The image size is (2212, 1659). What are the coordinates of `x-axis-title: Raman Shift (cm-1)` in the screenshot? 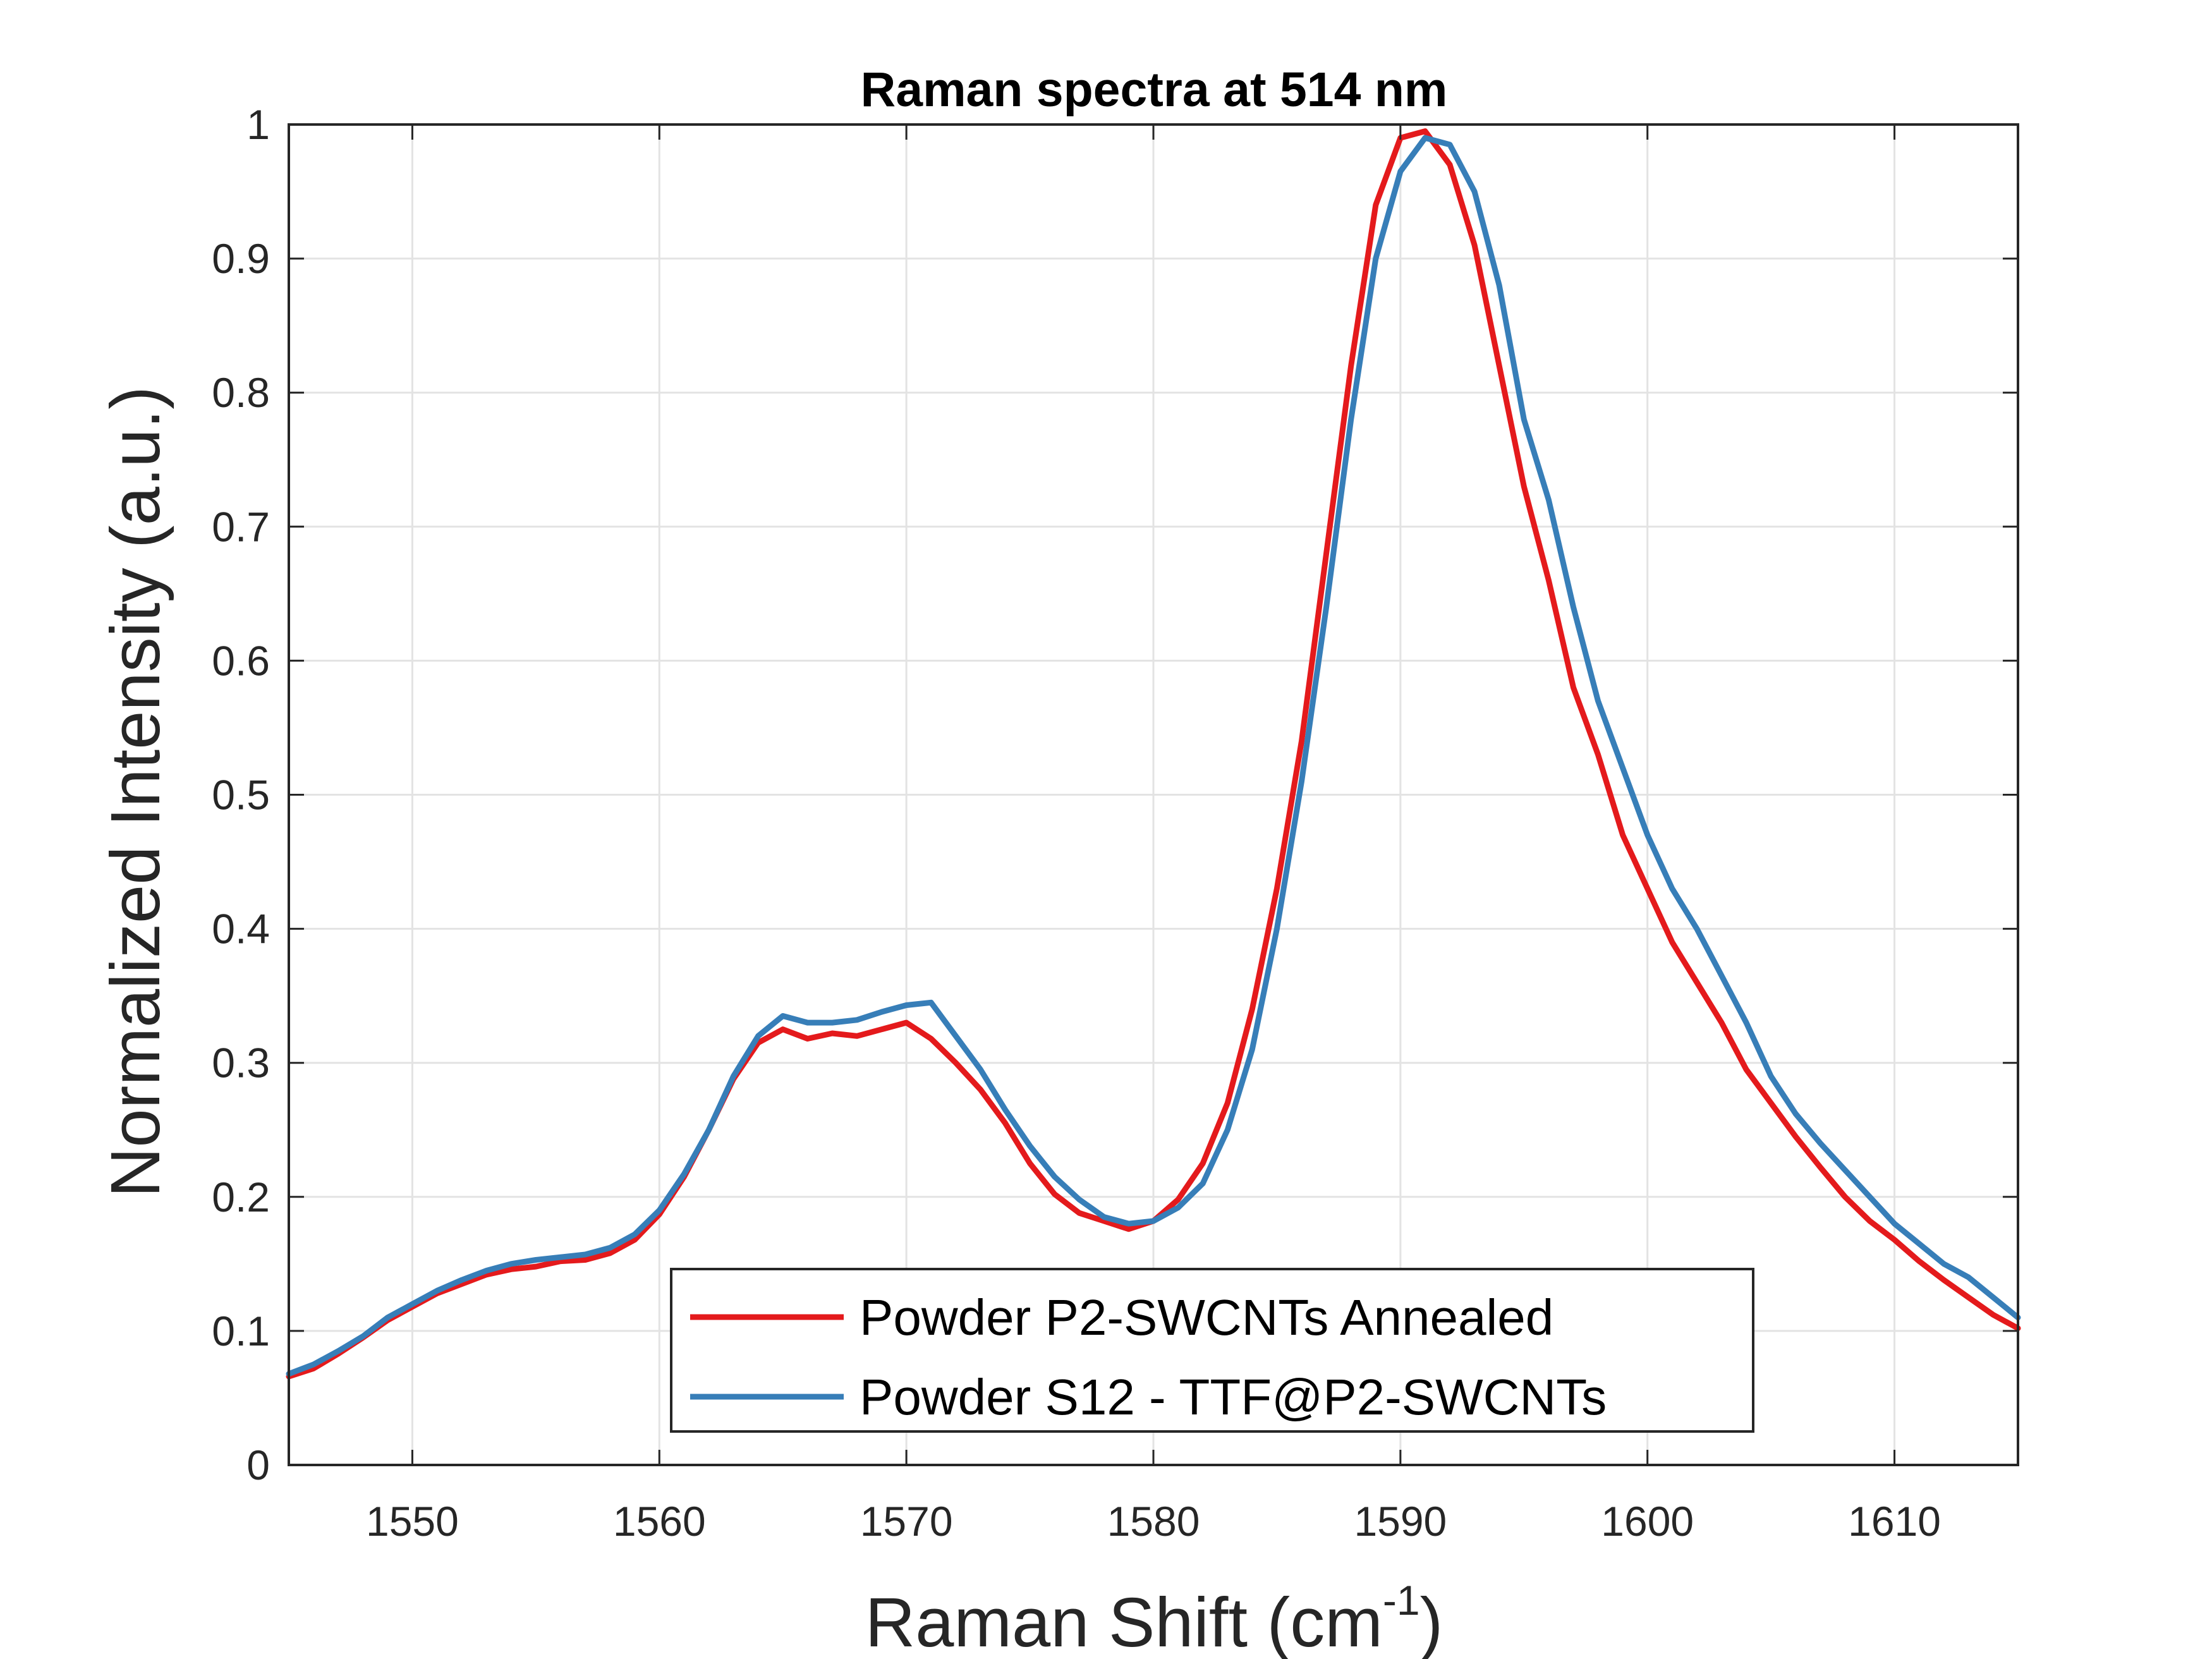 It's located at (1154, 1618).